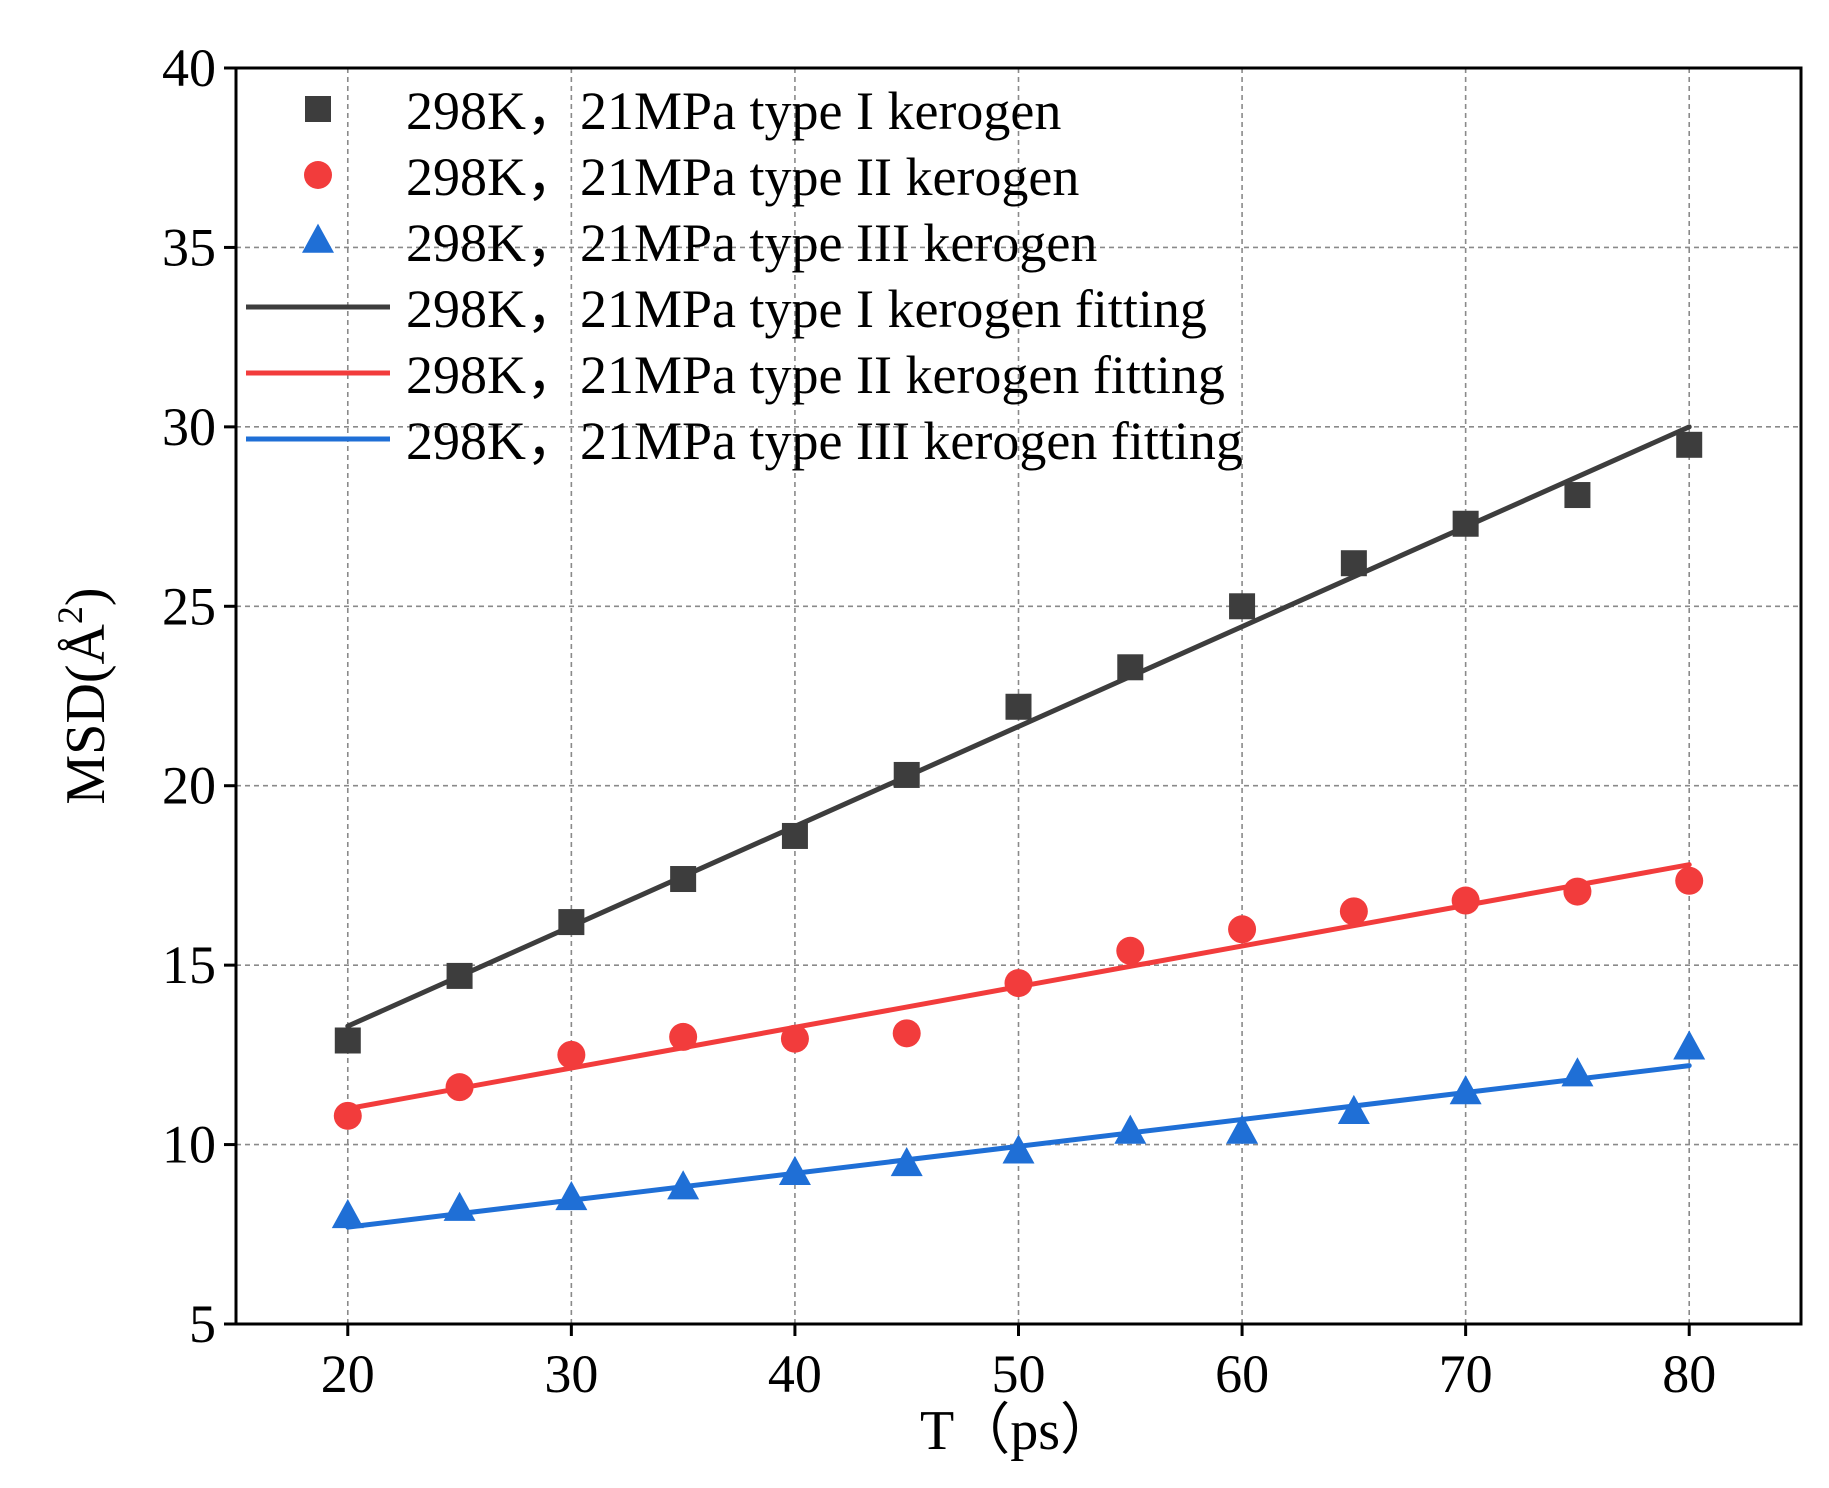  I want to click on point-s2-x70, so click(1465, 900).